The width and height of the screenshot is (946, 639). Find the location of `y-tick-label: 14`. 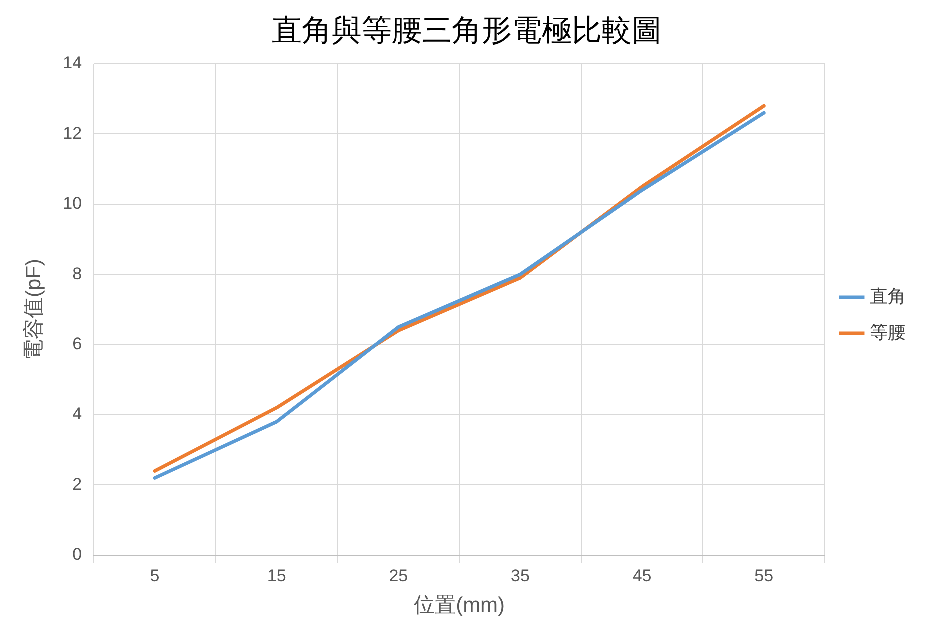

y-tick-label: 14 is located at coordinates (72, 63).